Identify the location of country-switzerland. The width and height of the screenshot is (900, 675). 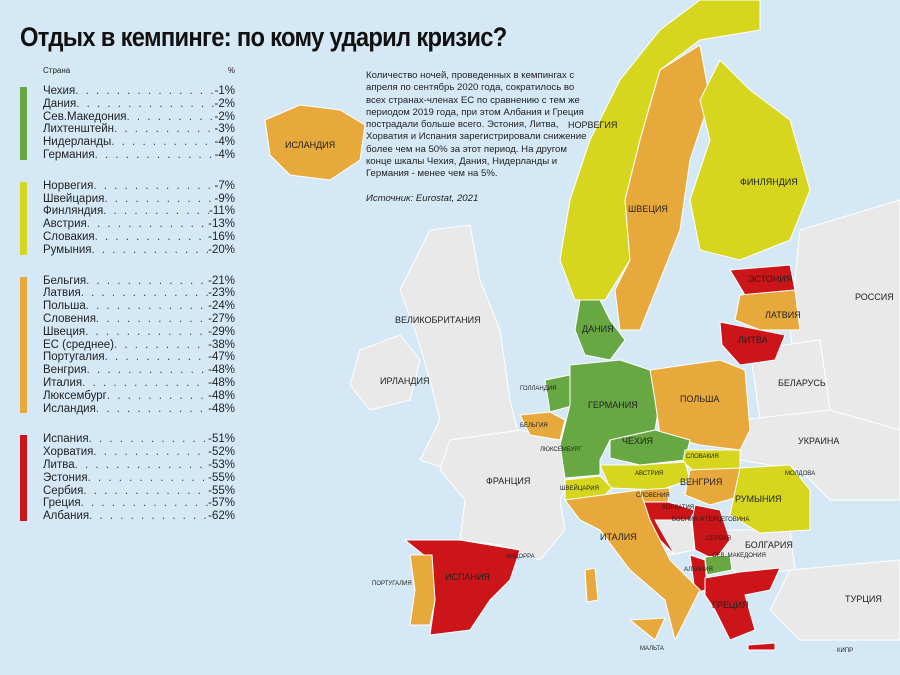
(588, 488).